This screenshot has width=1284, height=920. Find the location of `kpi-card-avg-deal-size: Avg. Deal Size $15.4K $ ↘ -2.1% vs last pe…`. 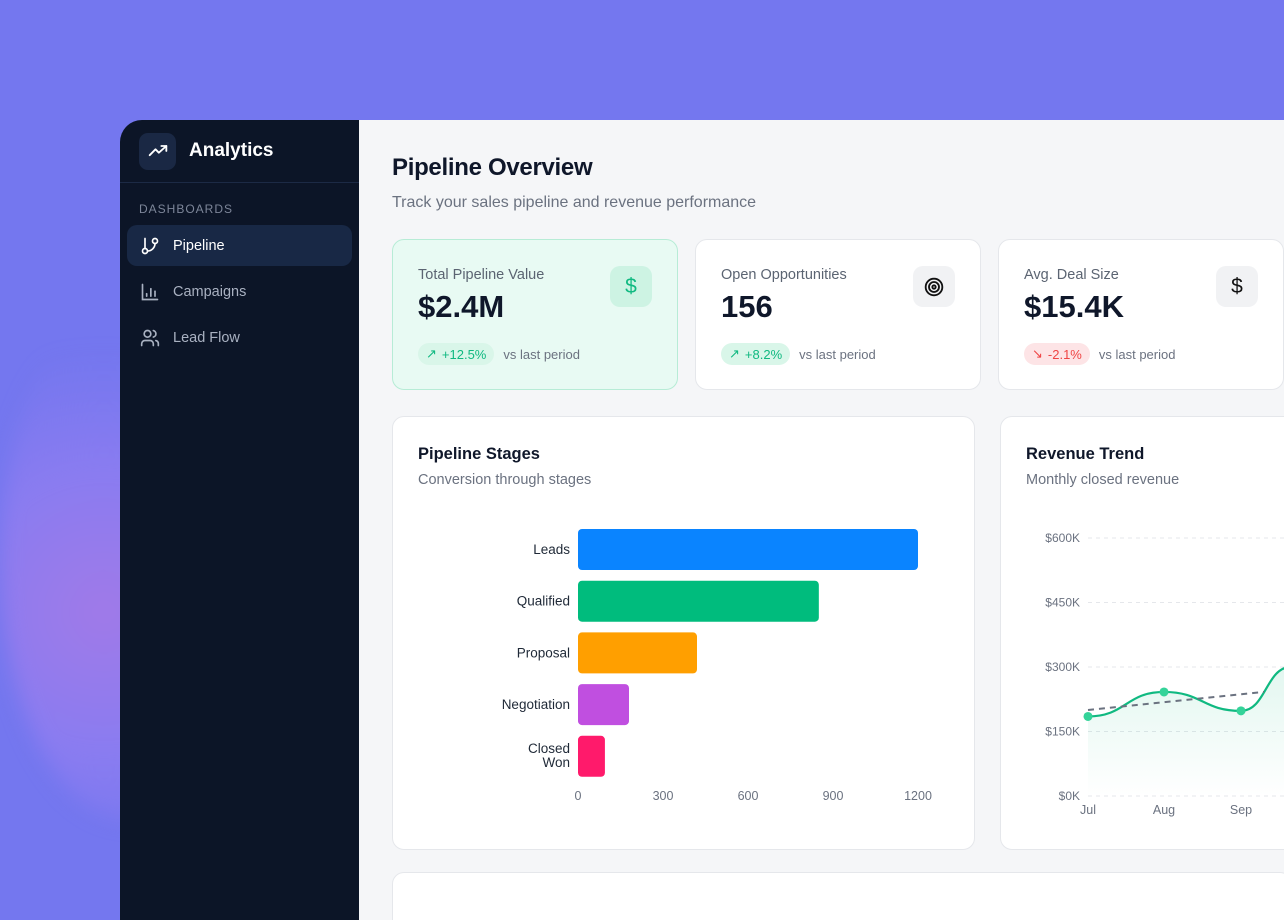

kpi-card-avg-deal-size: Avg. Deal Size $15.4K $ ↘ -2.1% vs last pe… is located at coordinates (1141, 314).